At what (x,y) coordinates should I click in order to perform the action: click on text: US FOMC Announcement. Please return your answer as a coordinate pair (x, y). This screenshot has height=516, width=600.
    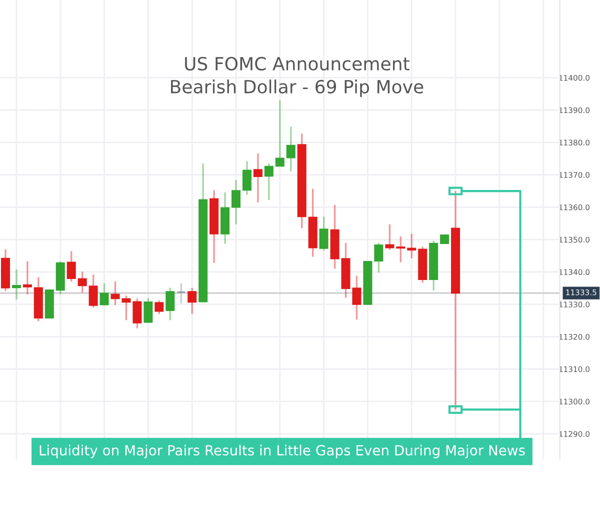
    Looking at the image, I should click on (297, 63).